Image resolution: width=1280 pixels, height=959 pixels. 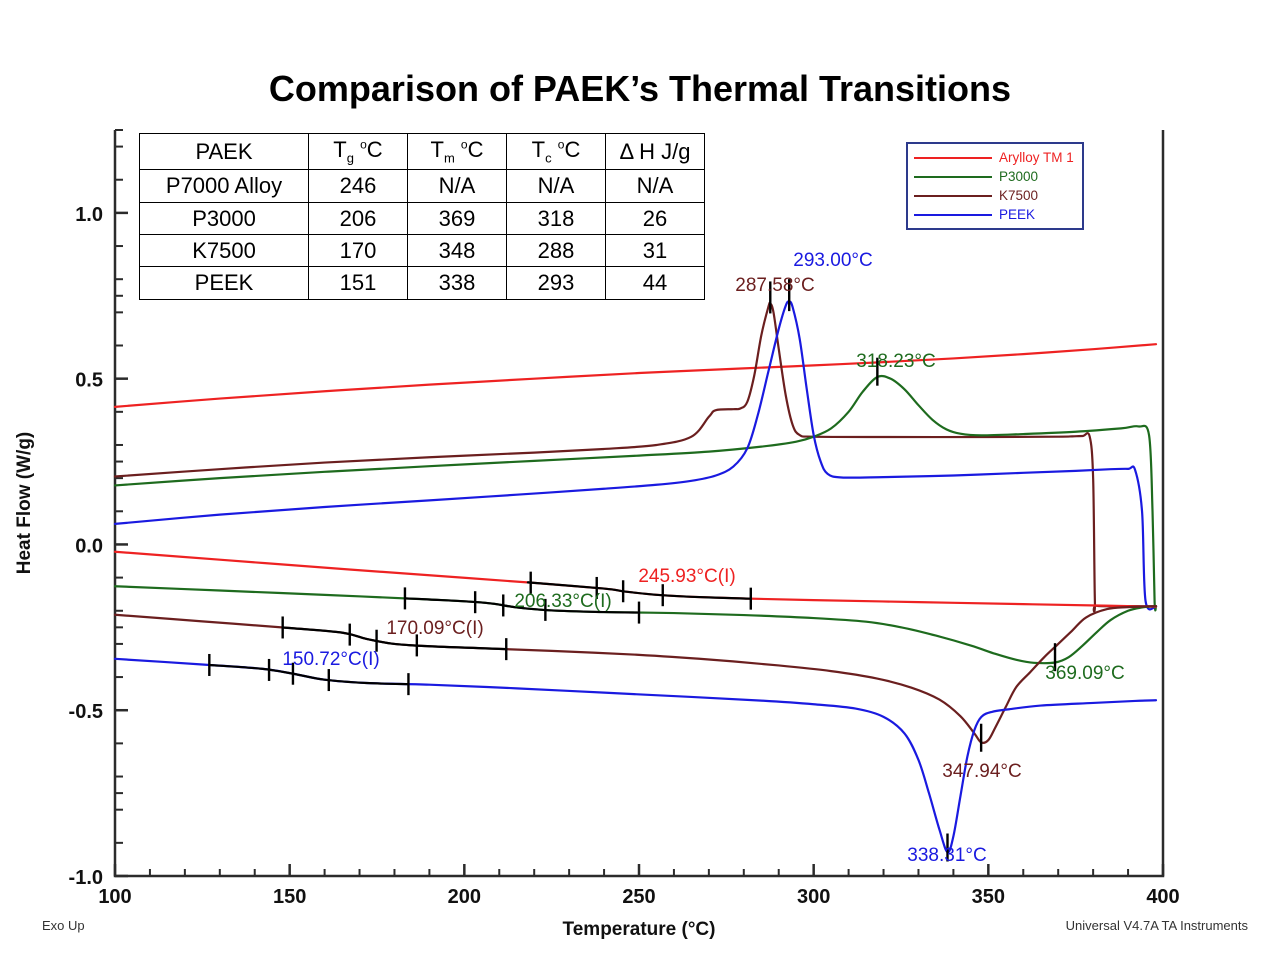 I want to click on legend-label: P3000, so click(x=1019, y=176).